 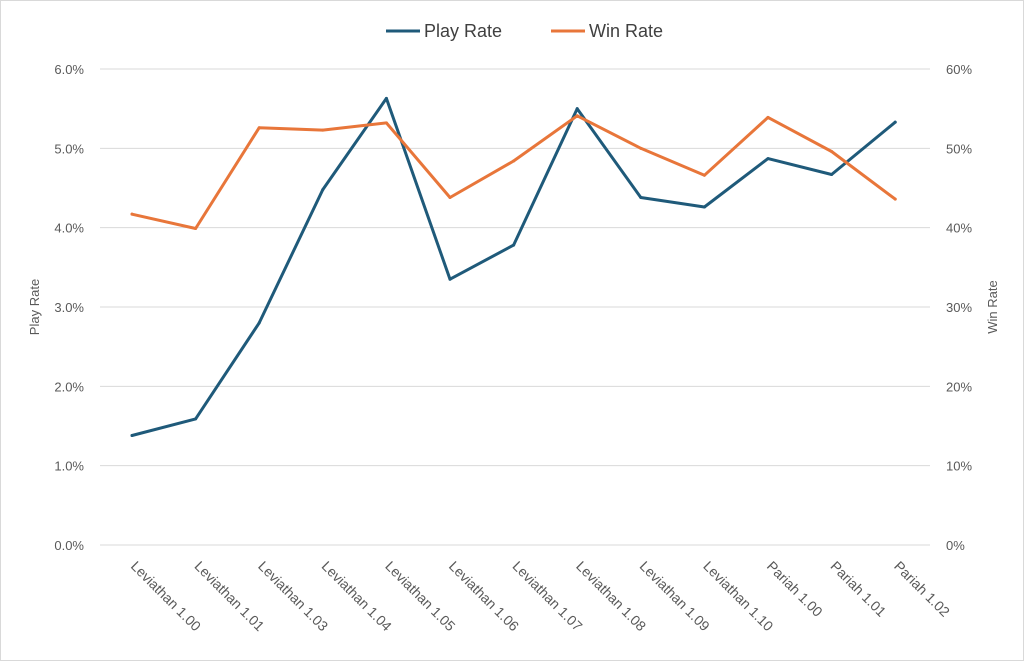 What do you see at coordinates (959, 386) in the screenshot?
I see `right-tick-label: 20%` at bounding box center [959, 386].